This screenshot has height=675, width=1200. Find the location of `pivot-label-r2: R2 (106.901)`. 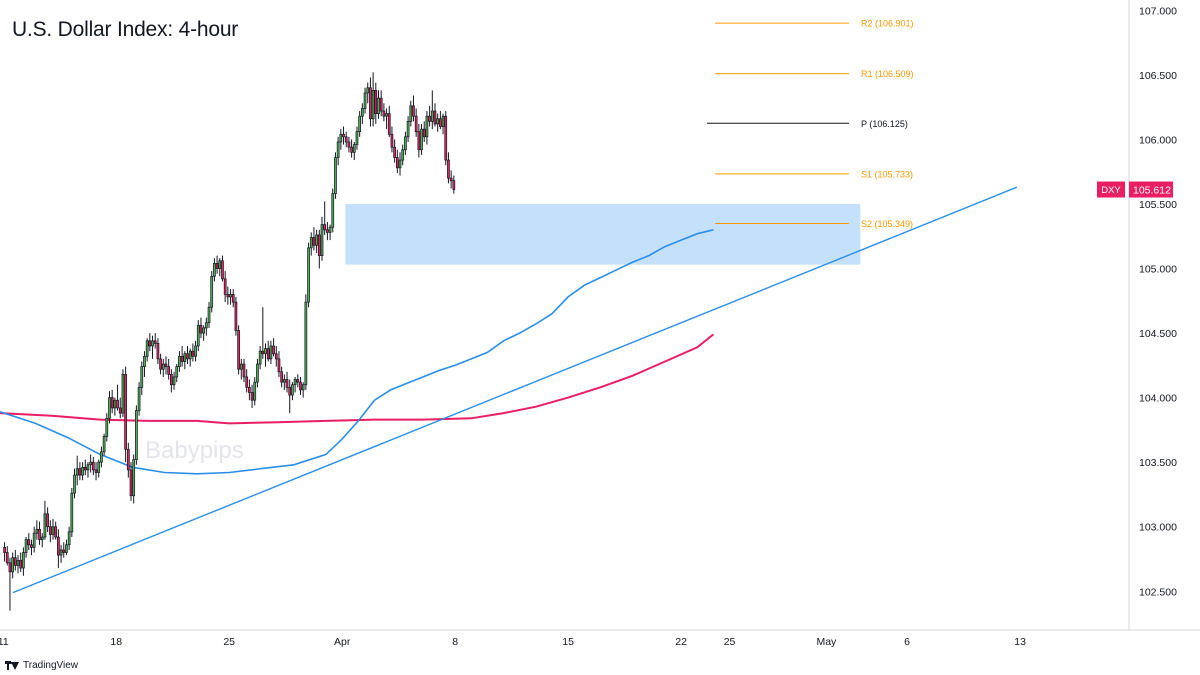

pivot-label-r2: R2 (106.901) is located at coordinates (887, 24).